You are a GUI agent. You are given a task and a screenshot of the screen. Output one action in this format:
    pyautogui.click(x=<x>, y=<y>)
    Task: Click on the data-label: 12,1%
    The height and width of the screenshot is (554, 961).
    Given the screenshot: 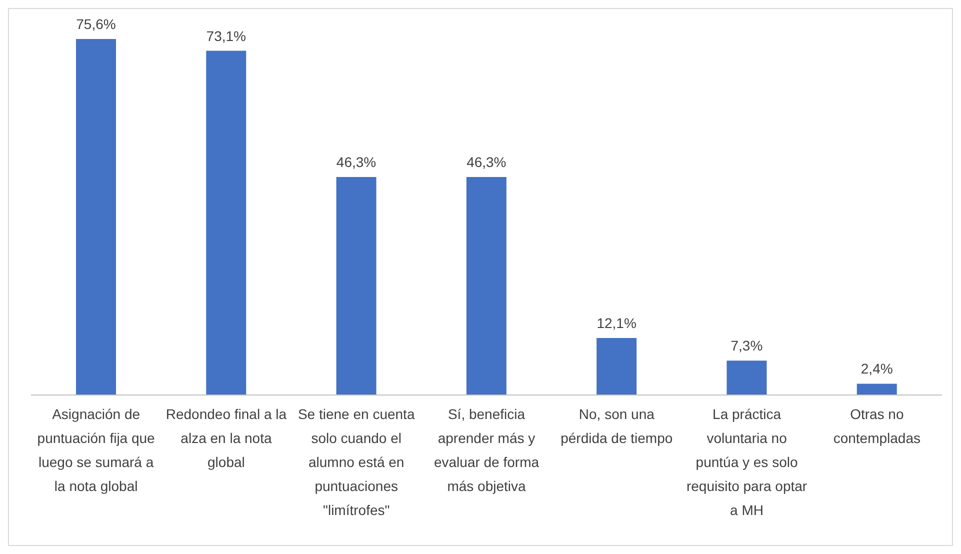 What is the action you would take?
    pyautogui.click(x=616, y=323)
    